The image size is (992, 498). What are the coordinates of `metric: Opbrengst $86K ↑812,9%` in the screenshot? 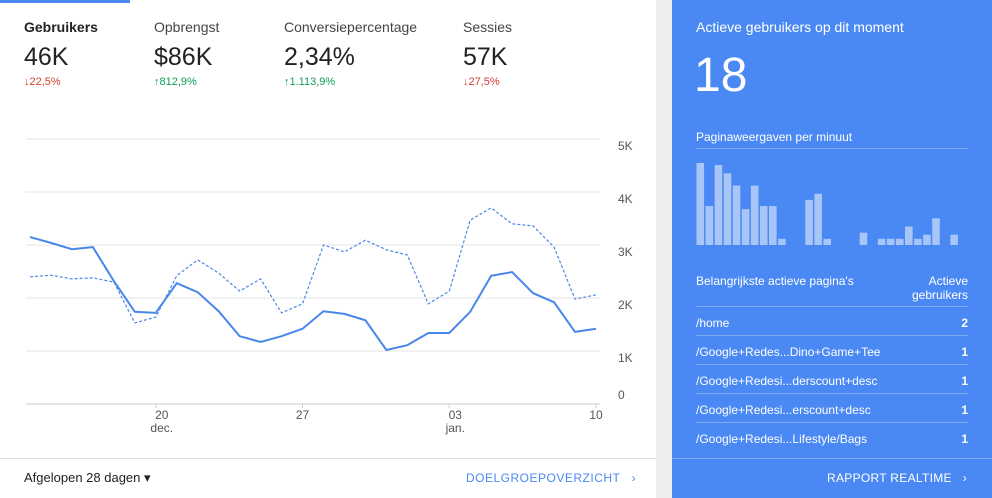 It's located at (186, 53).